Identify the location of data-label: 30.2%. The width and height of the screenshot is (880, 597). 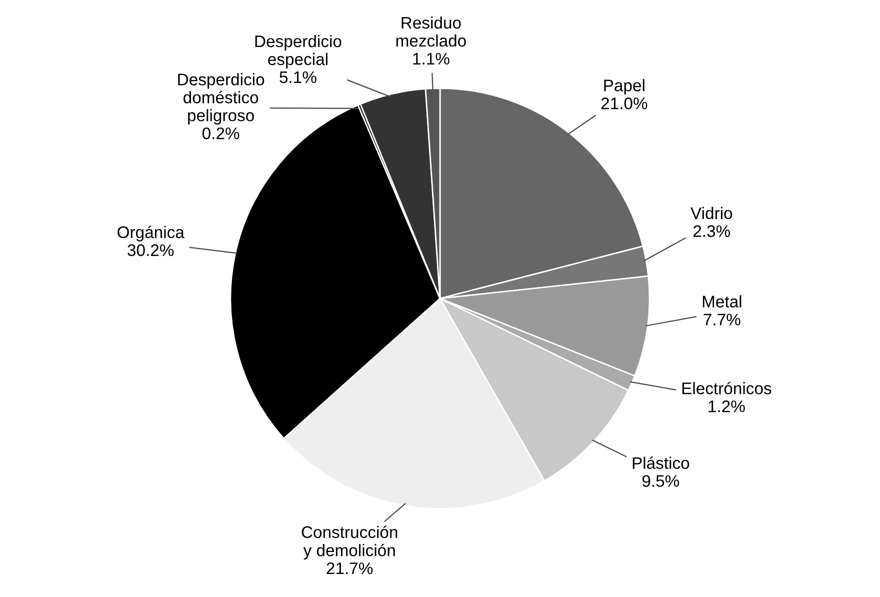
(151, 250).